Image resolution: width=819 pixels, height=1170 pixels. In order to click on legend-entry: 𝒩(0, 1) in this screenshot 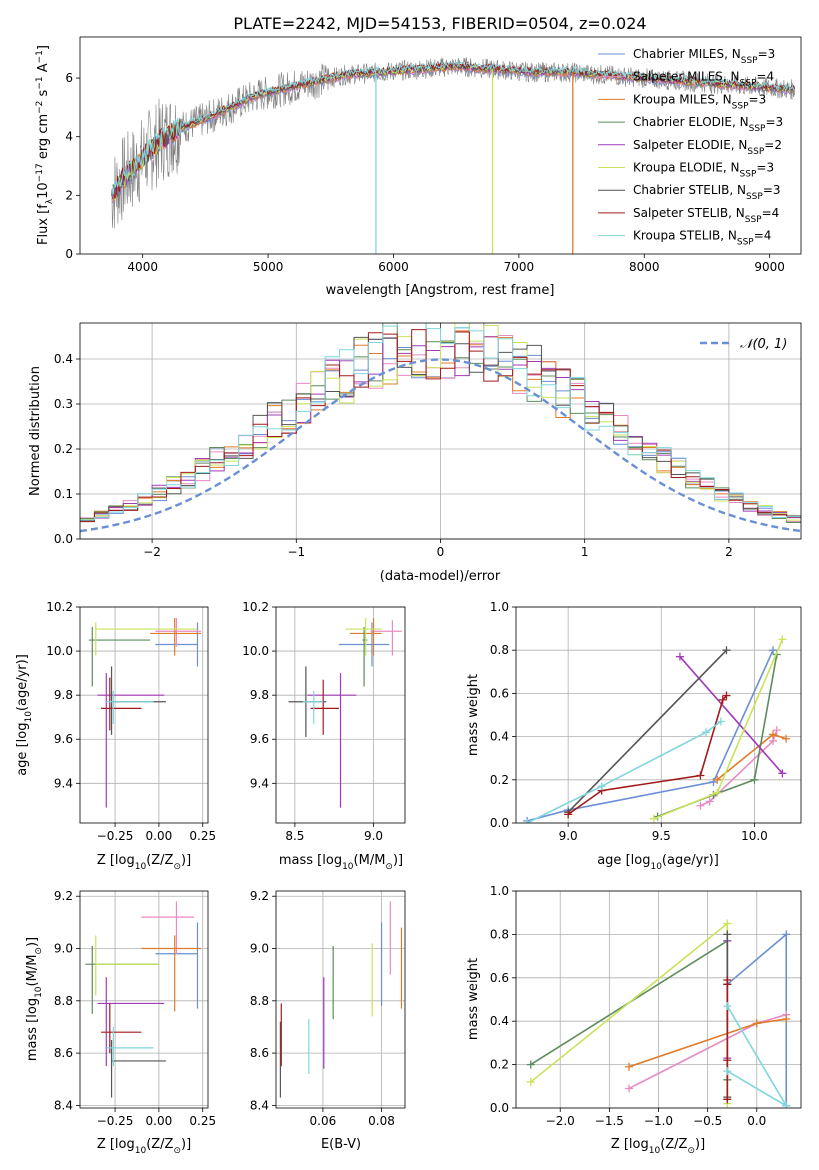, I will do `click(763, 344)`.